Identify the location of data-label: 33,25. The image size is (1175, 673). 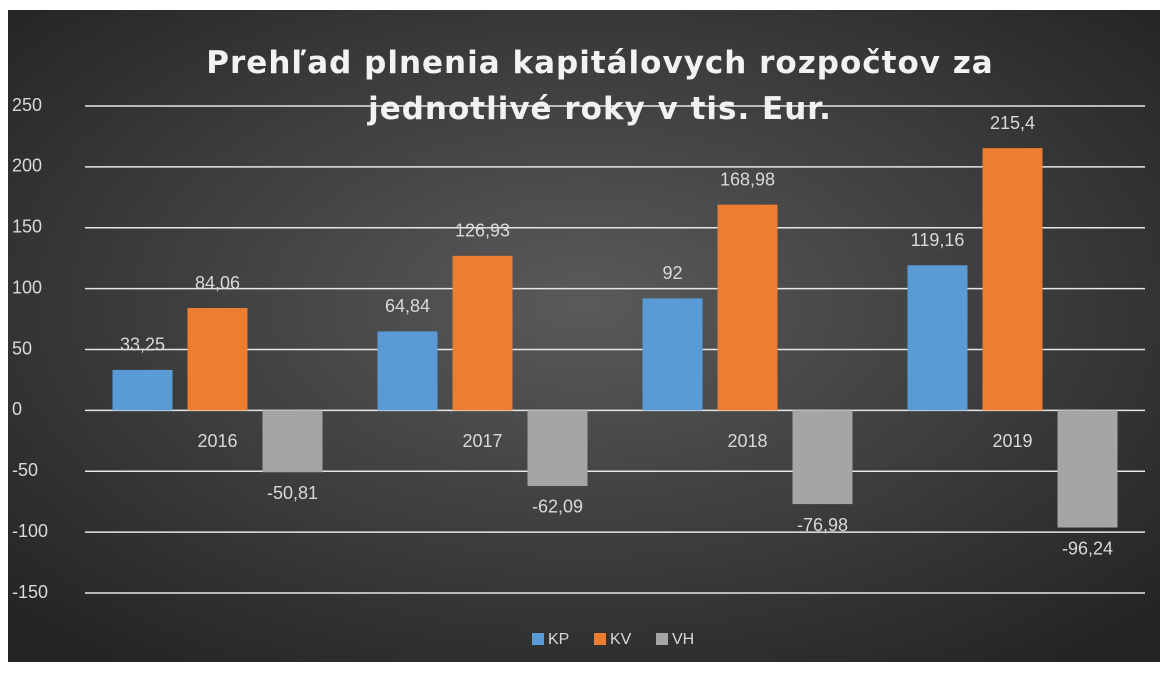
(142, 345).